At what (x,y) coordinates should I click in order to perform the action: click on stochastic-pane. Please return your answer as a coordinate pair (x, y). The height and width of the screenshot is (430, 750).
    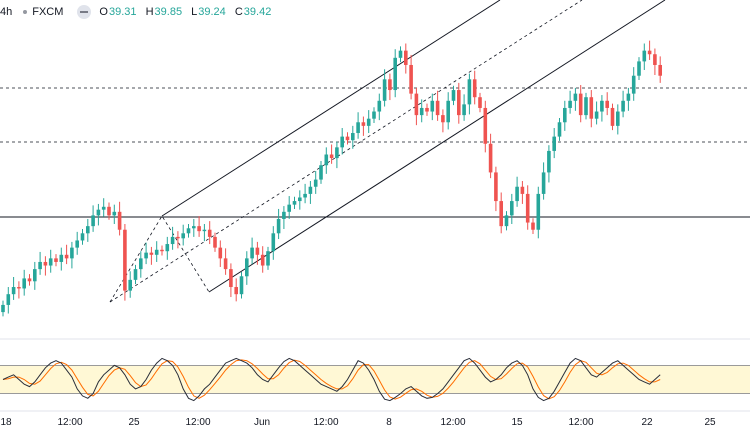
    Looking at the image, I should click on (375, 379).